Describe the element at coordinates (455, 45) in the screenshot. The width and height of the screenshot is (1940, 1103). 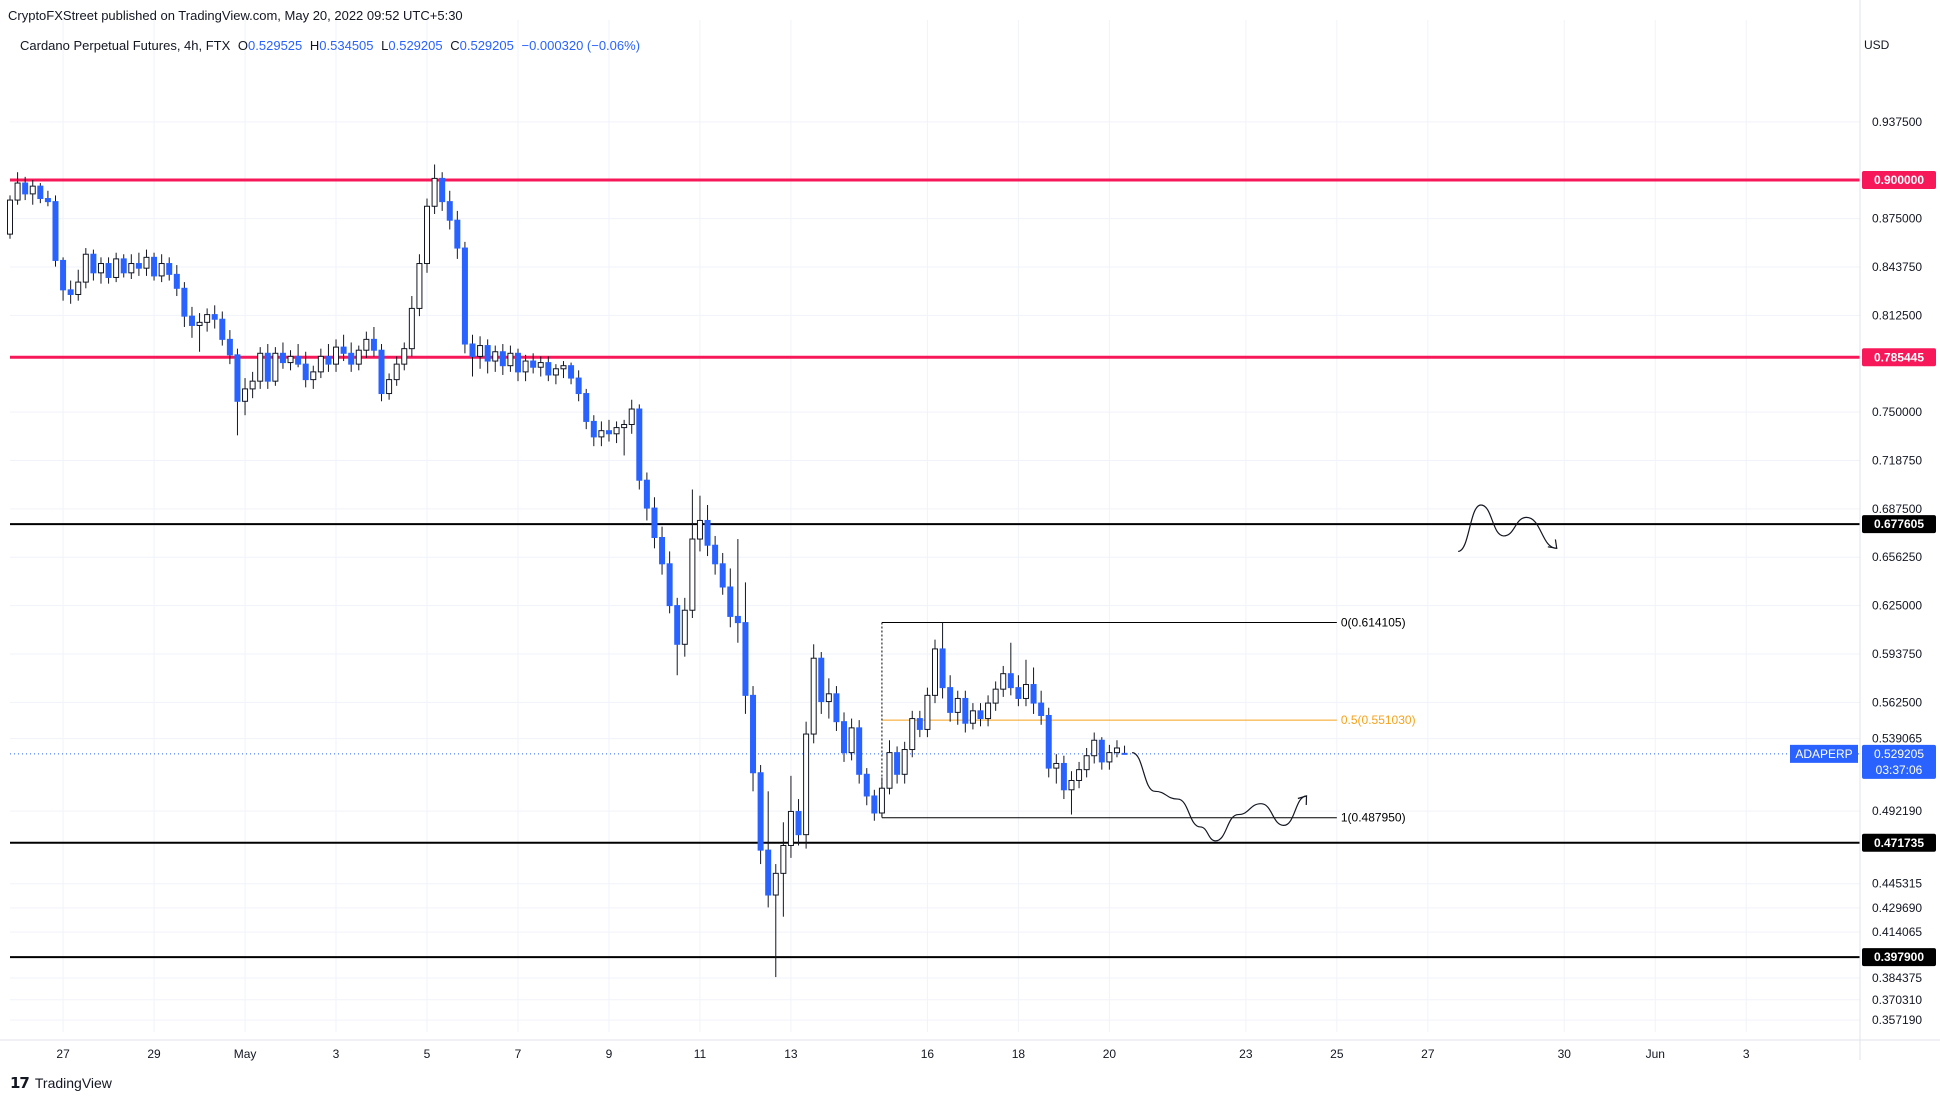
I see `close-label: C` at that location.